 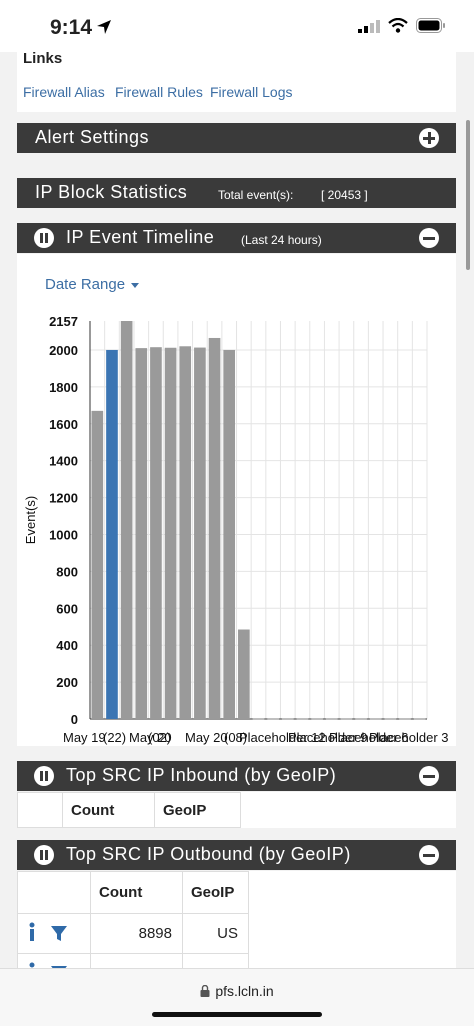 I want to click on date-range-label: Date Range, so click(x=85, y=284).